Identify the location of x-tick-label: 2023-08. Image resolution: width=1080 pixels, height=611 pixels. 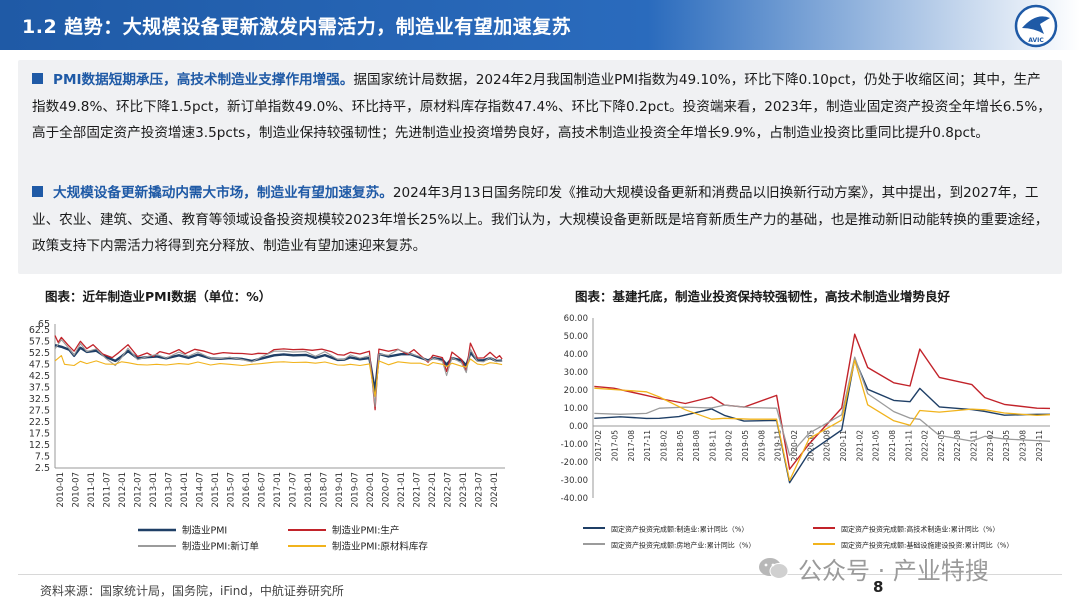
(1023, 446).